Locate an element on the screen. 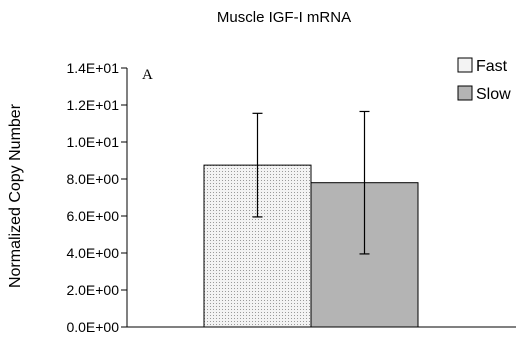 The height and width of the screenshot is (343, 527). chart-title: Muscle IGF-I mRNA is located at coordinates (284, 17).